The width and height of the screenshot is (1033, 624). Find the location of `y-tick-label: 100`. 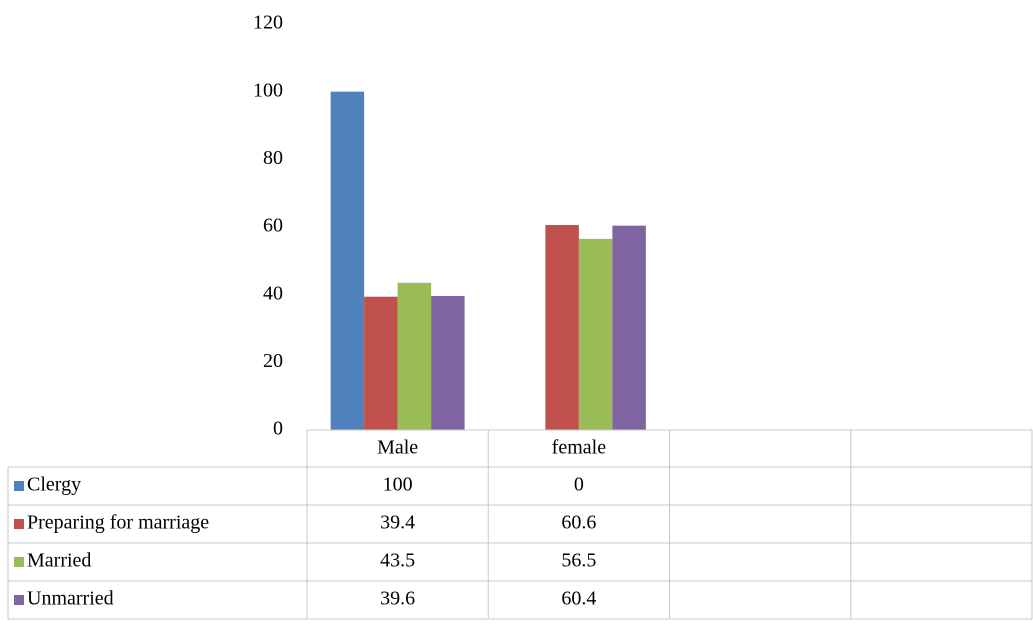

y-tick-label: 100 is located at coordinates (268, 90).